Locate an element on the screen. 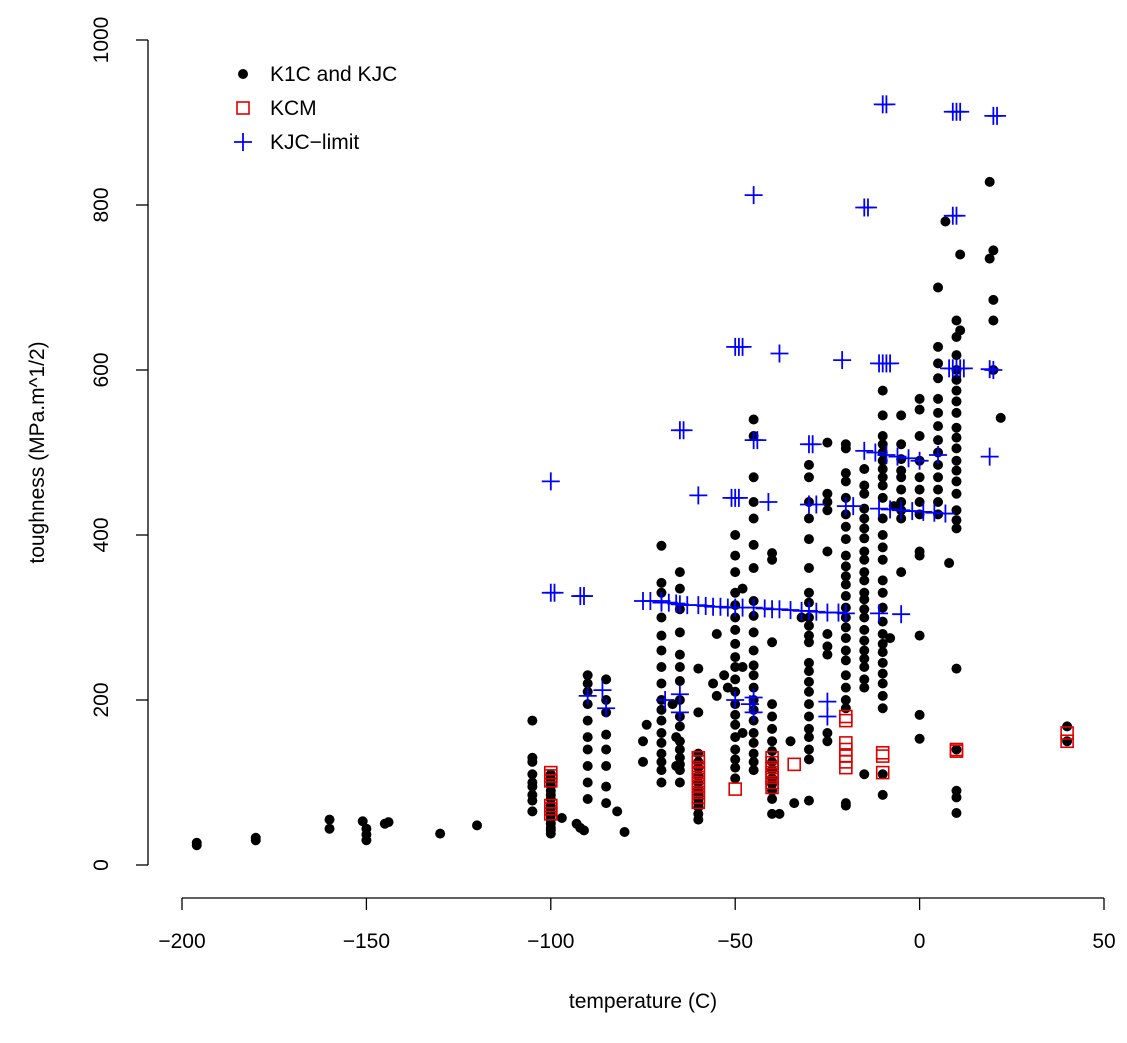 This screenshot has width=1127, height=1043. y-tick-label: 200 is located at coordinates (101, 699).